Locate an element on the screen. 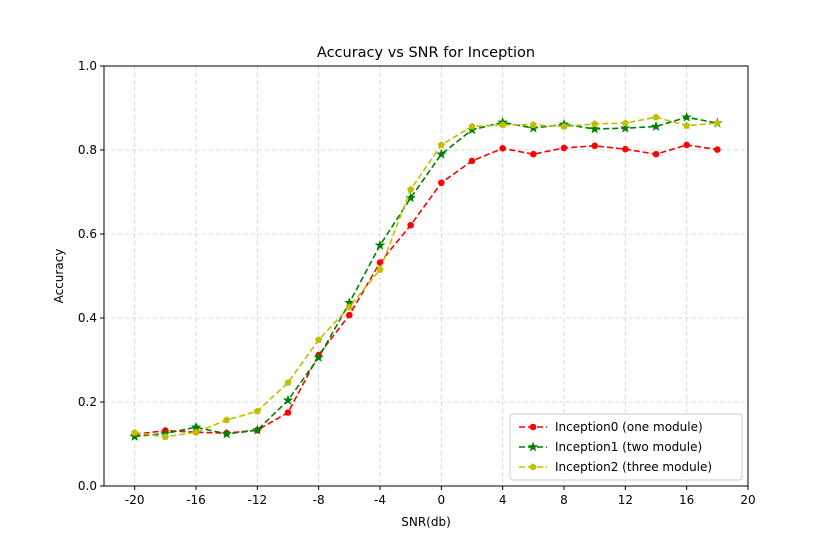  legend-label: Inception2 (three module) is located at coordinates (633, 467).